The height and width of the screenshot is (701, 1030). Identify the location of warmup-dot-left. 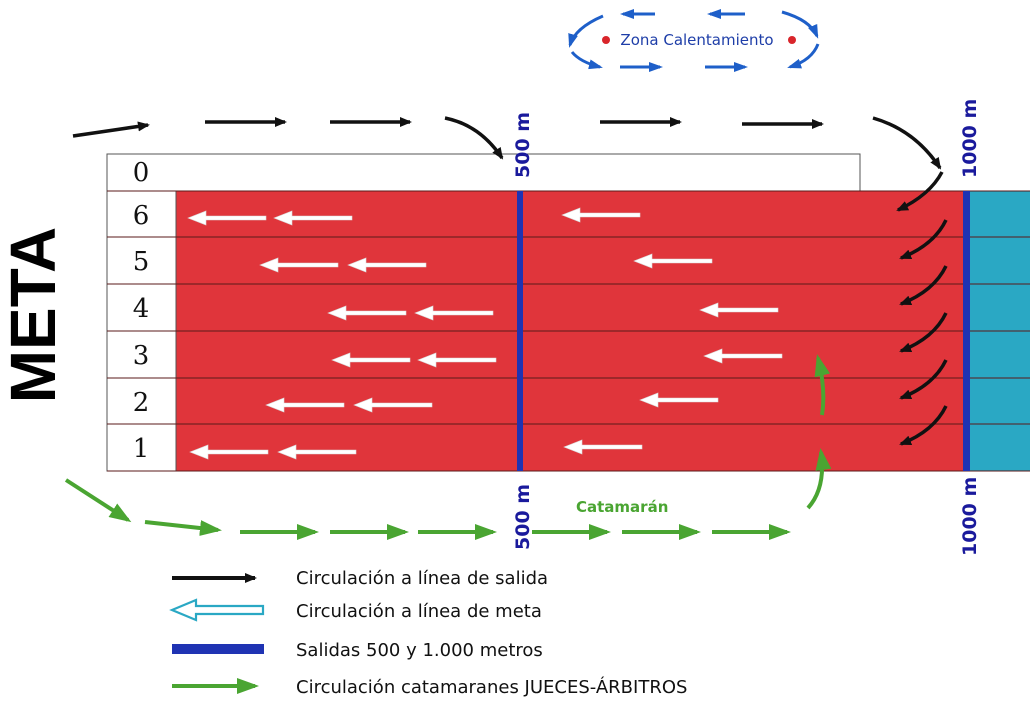
(606, 40).